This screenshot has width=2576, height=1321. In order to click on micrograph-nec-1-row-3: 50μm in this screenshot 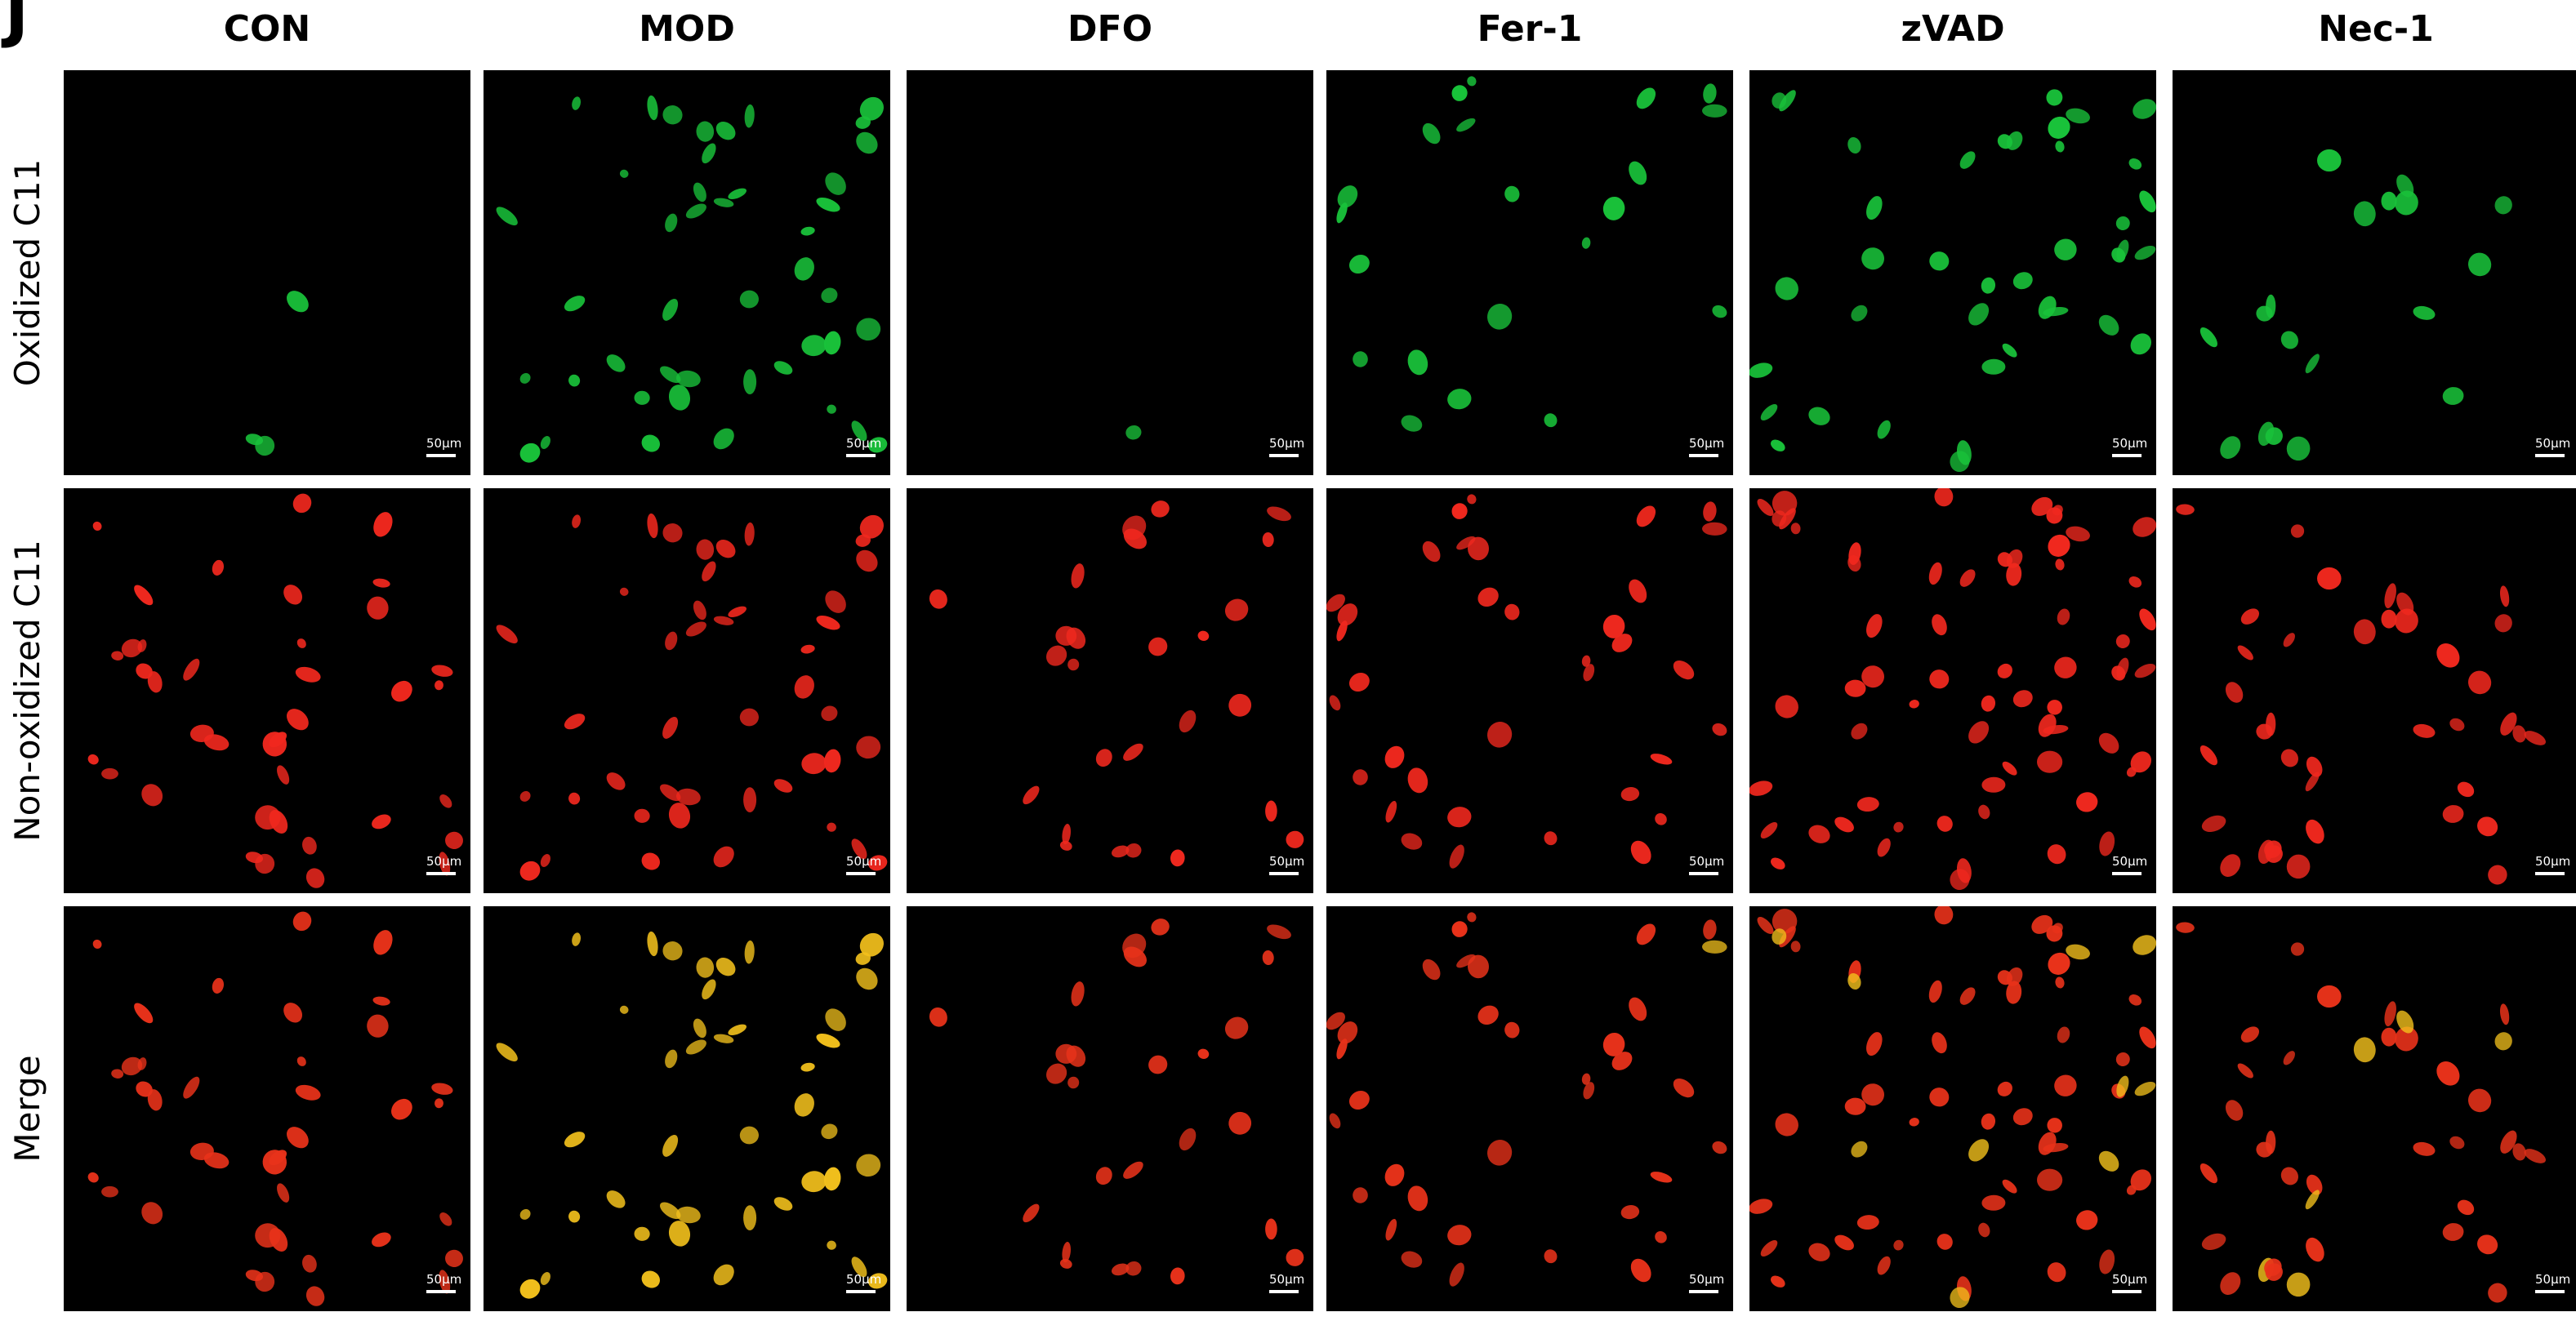, I will do `click(2374, 1108)`.